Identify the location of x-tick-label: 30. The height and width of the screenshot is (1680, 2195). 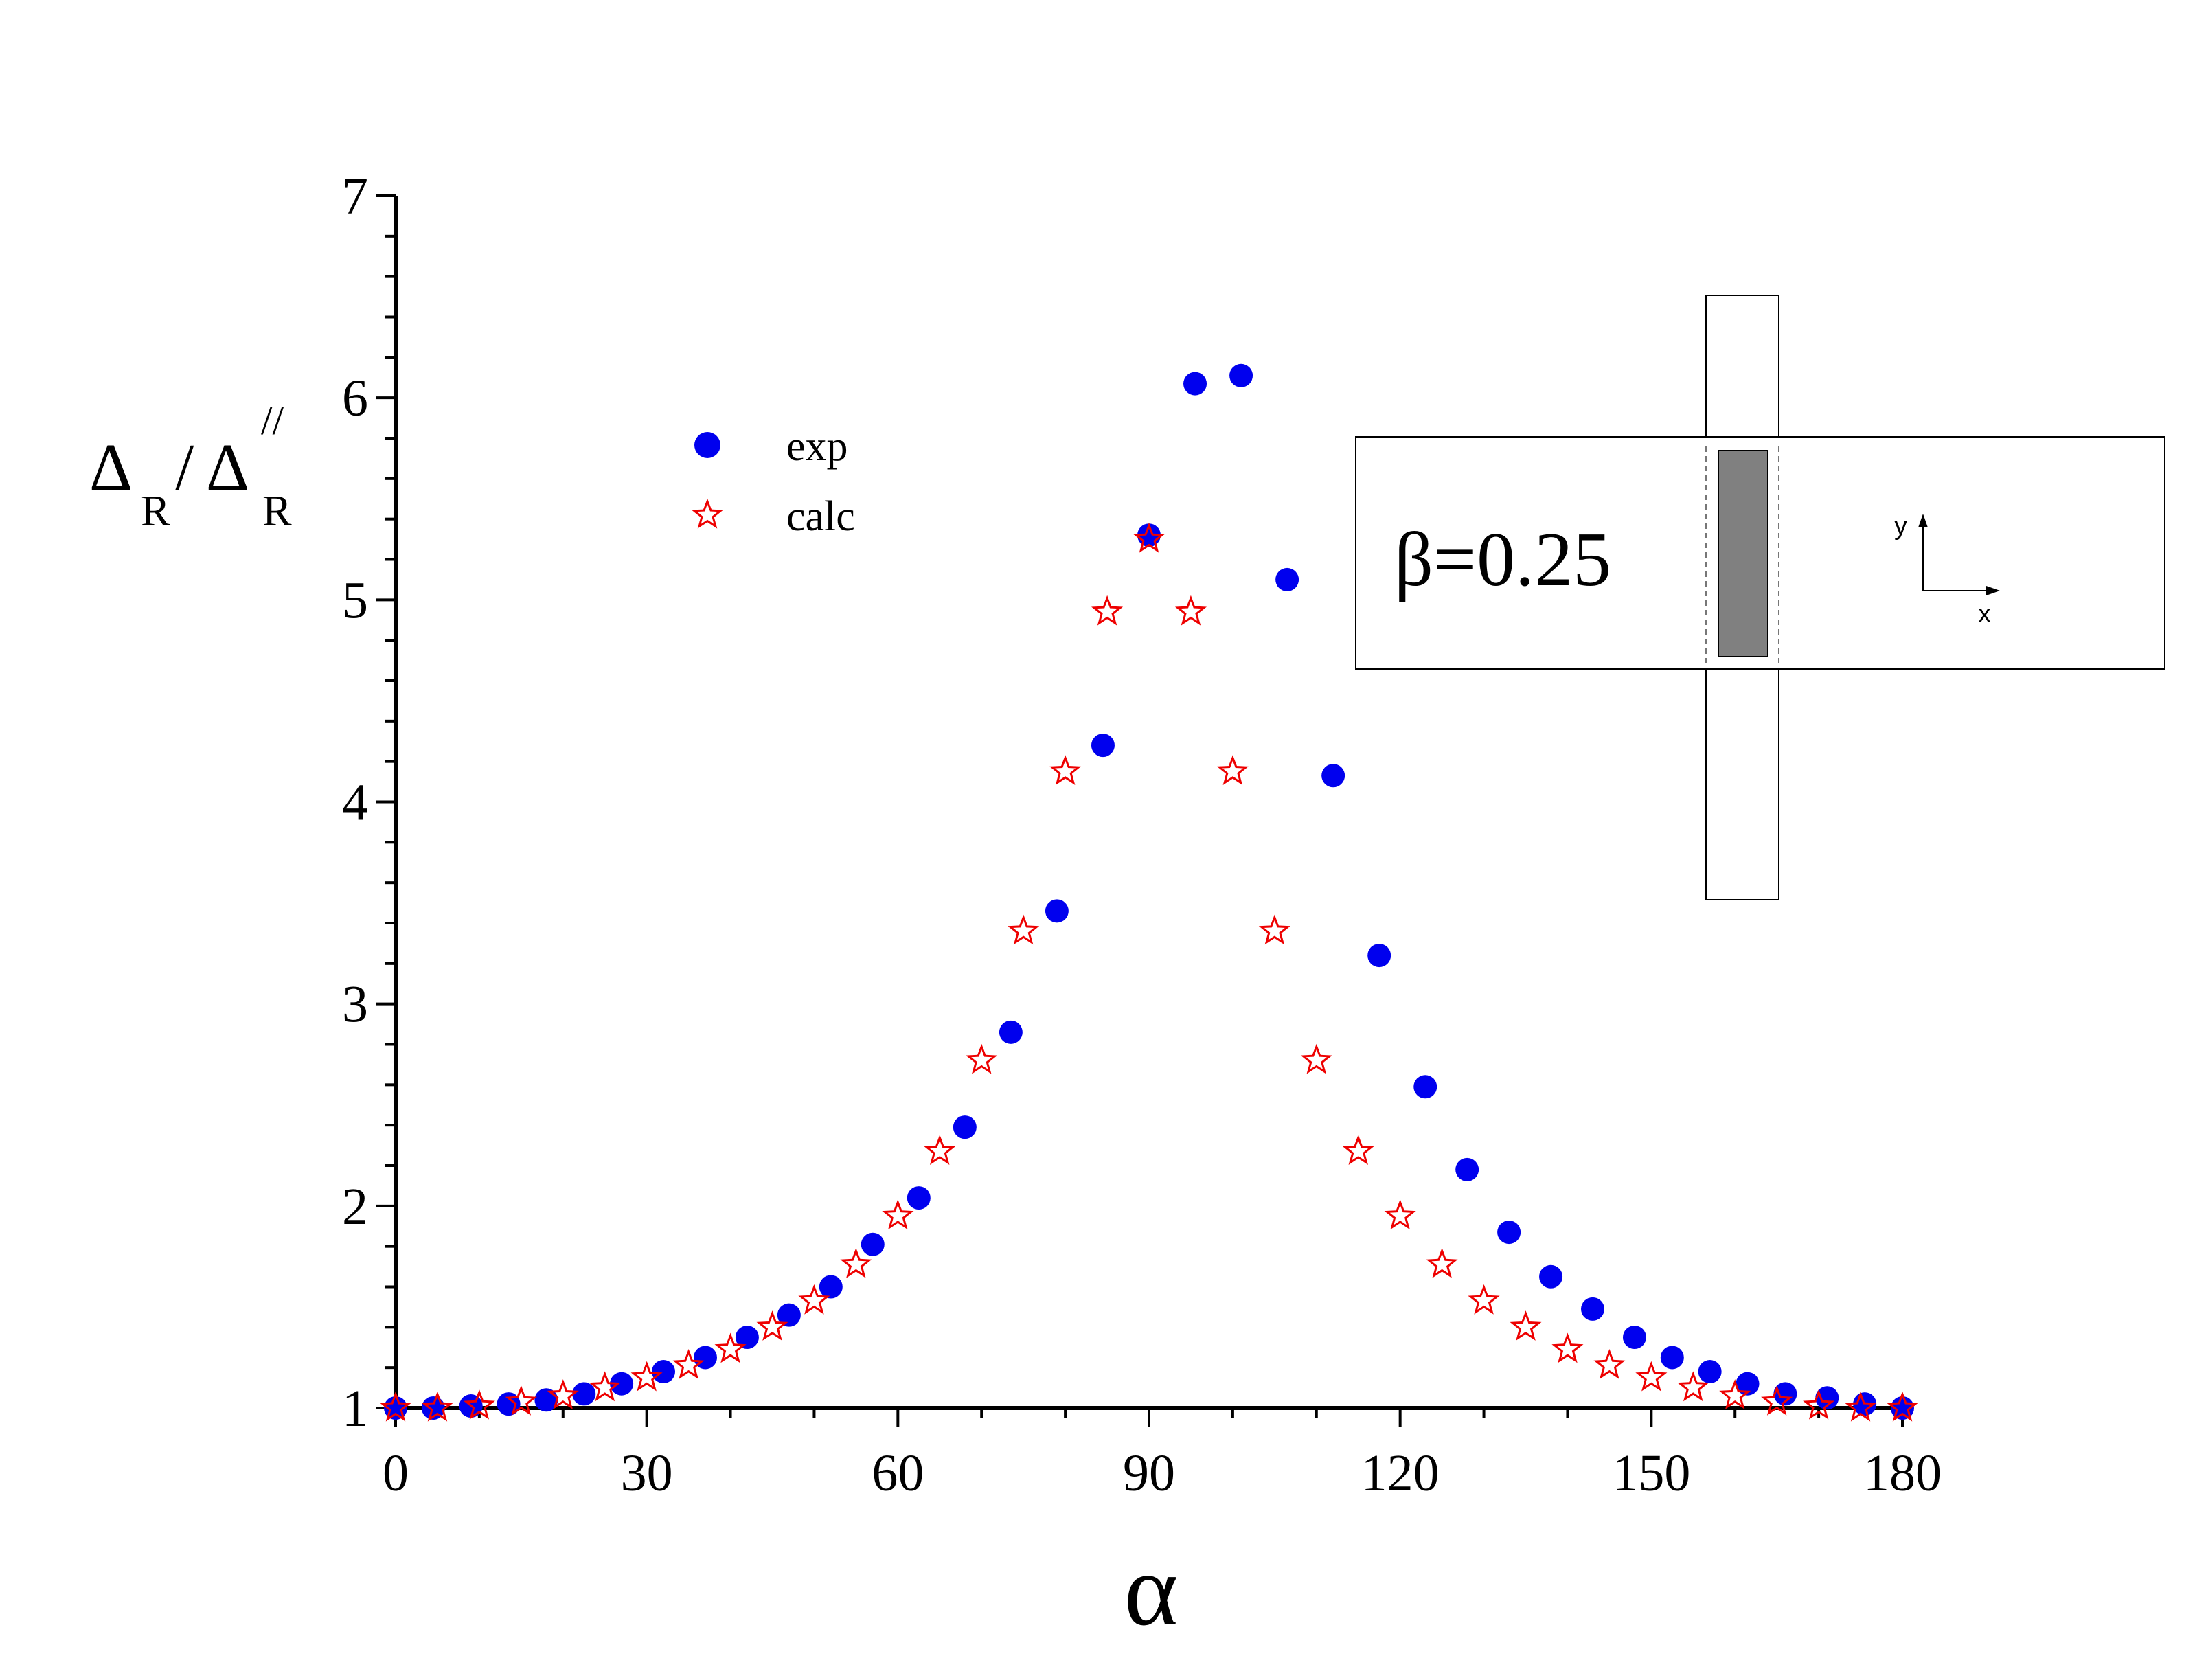
(647, 1473).